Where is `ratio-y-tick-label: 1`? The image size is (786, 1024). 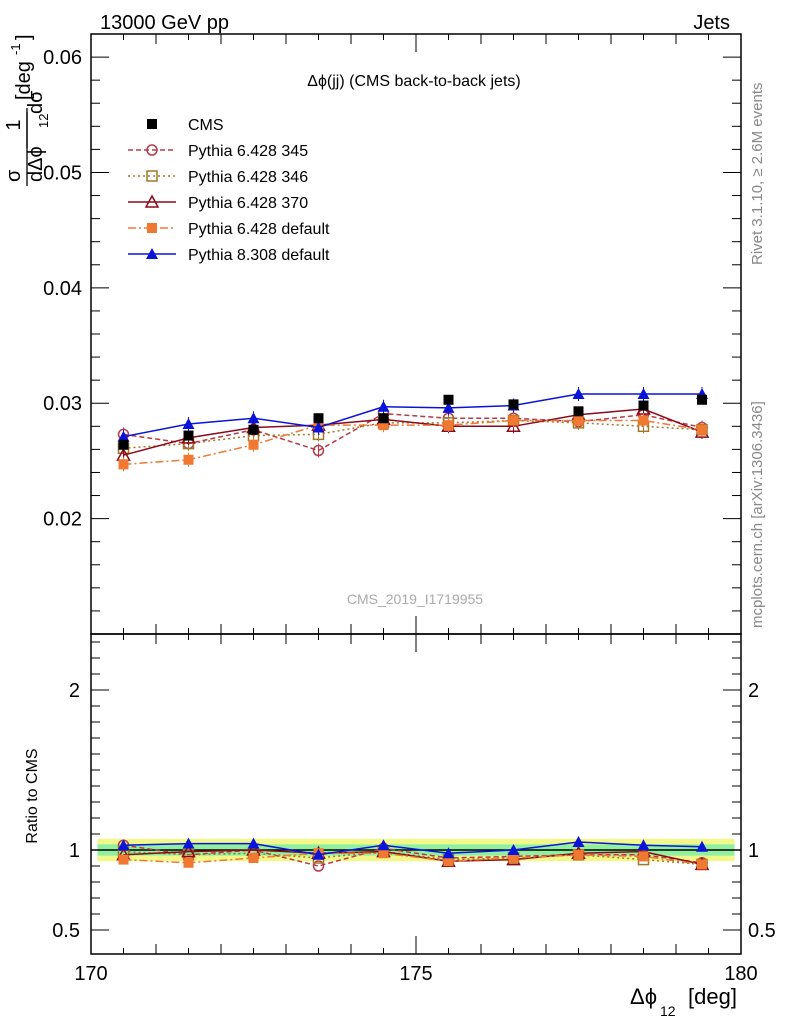 ratio-y-tick-label: 1 is located at coordinates (74, 851).